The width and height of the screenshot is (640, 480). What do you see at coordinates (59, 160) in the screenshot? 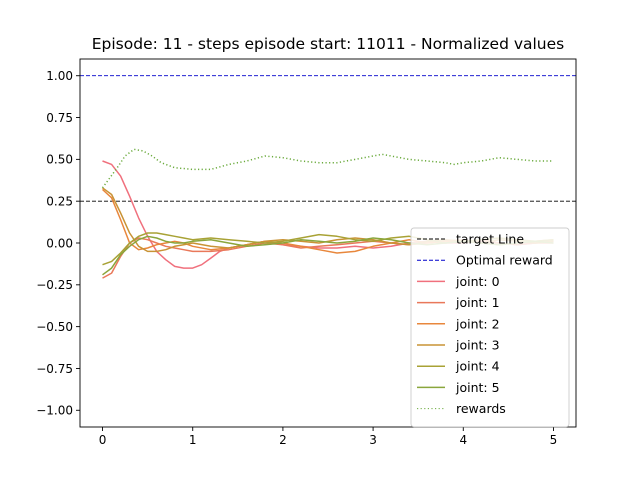
I see `y-tick-label: 0.50` at bounding box center [59, 160].